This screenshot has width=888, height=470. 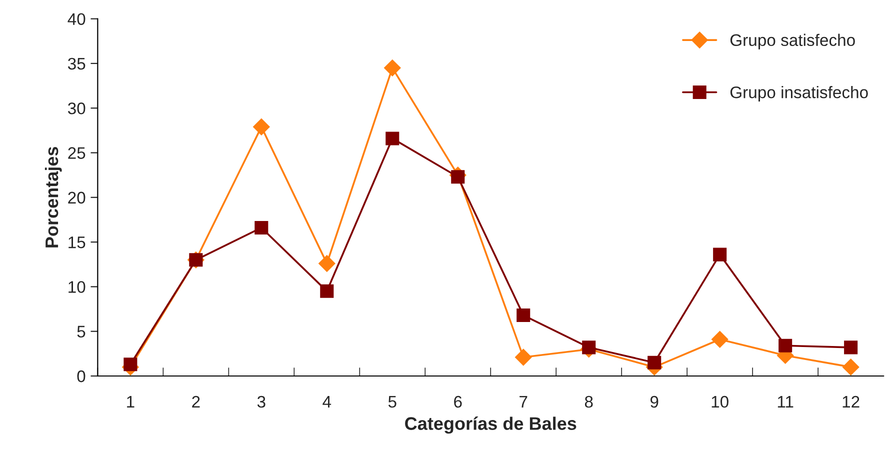 What do you see at coordinates (77, 153) in the screenshot?
I see `y-tick-label: 25` at bounding box center [77, 153].